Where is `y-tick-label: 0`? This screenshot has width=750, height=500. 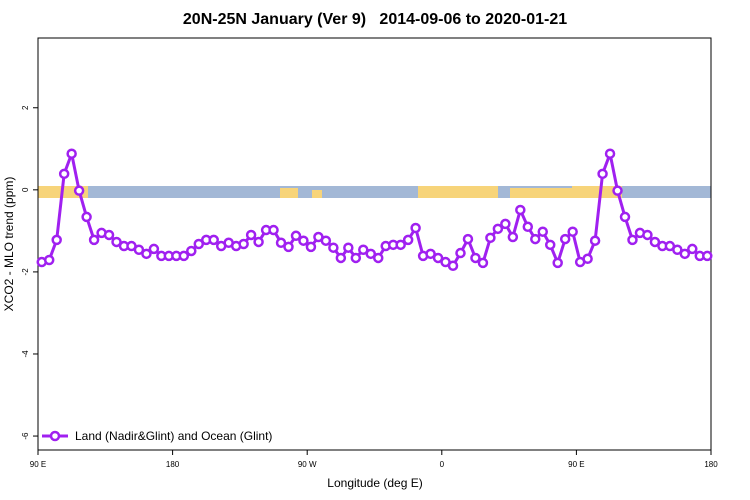
y-tick-label: 0 is located at coordinates (25, 189).